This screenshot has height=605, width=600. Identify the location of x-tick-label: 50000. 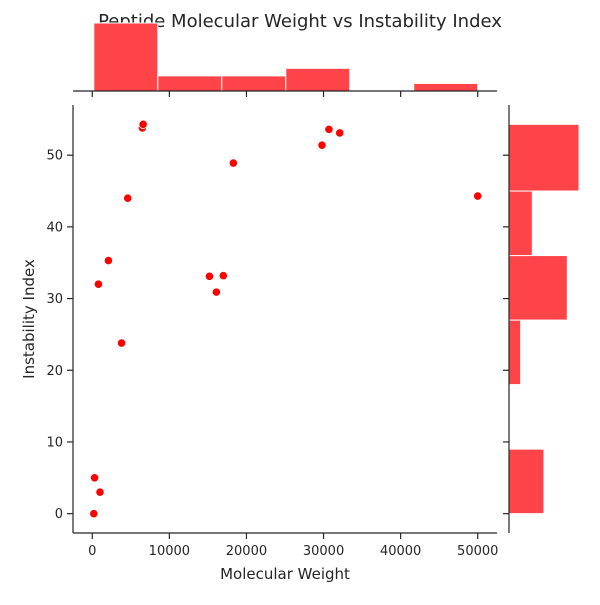
(477, 551).